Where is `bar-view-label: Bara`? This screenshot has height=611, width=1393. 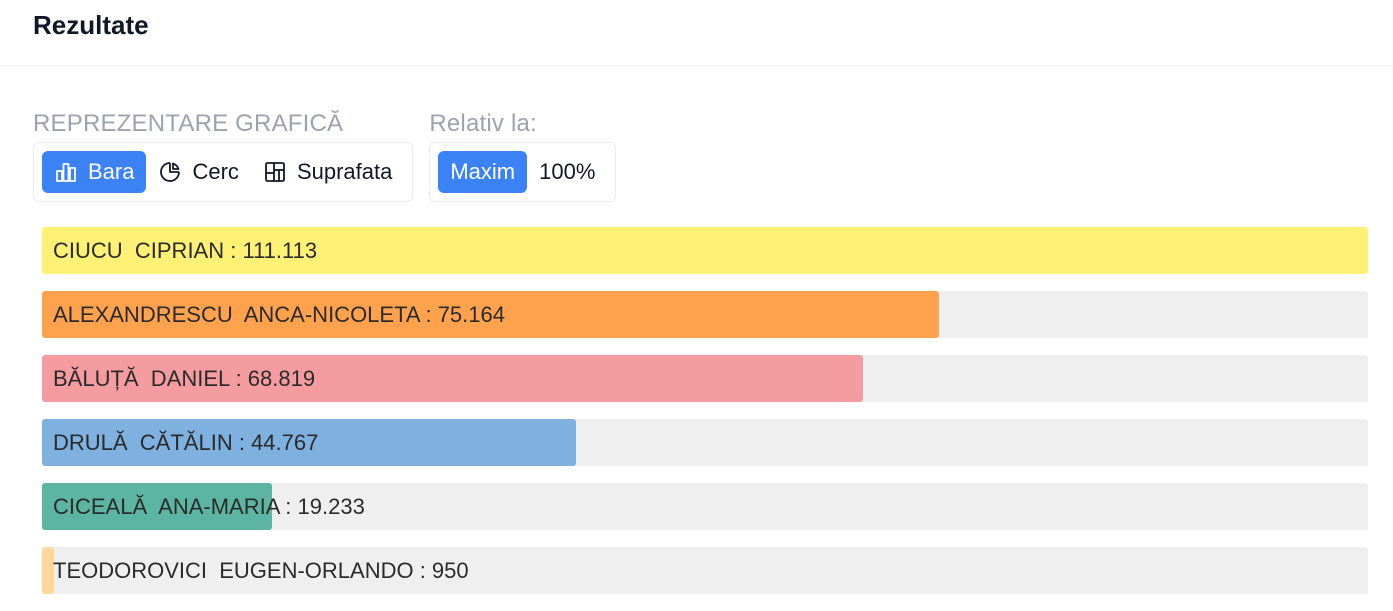 bar-view-label: Bara is located at coordinates (111, 171).